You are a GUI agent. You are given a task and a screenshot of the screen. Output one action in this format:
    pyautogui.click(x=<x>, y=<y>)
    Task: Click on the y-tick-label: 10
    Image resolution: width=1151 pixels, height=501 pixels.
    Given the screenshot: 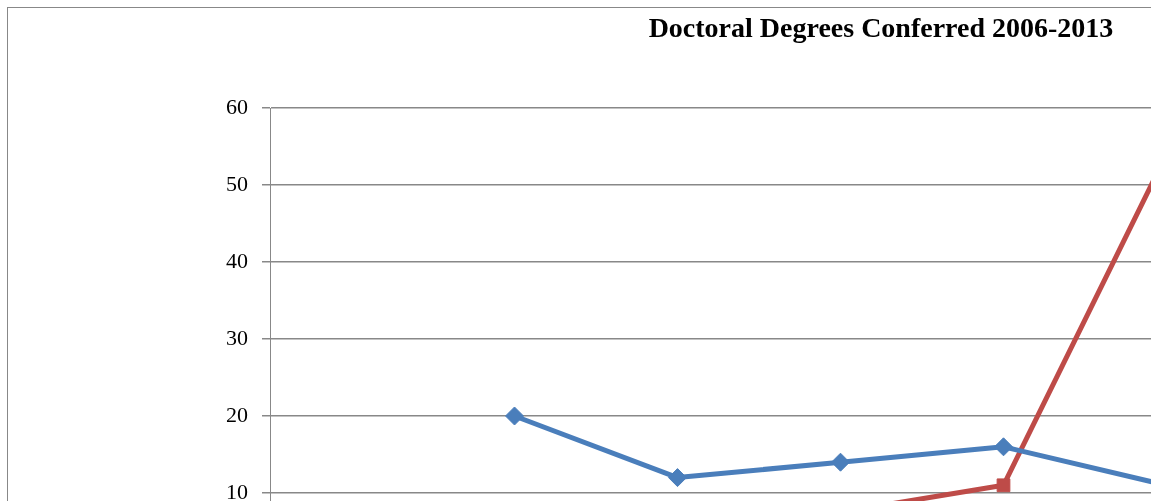 What is the action you would take?
    pyautogui.click(x=237, y=489)
    